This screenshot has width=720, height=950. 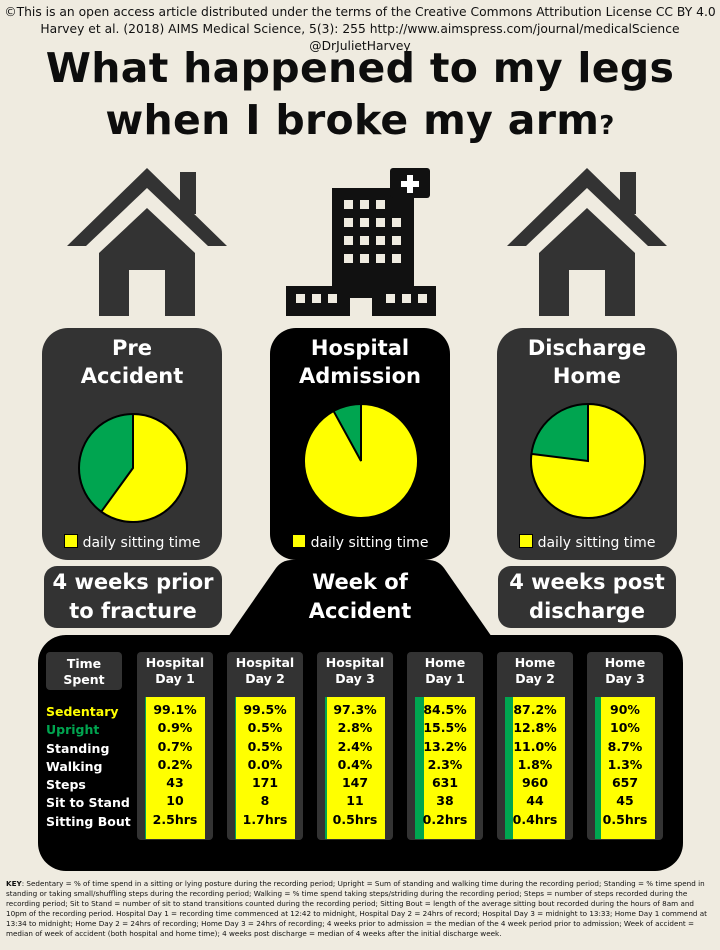 I want to click on panel-hospital-admission: Hospital Admission daily sitting time, so click(x=360, y=444).